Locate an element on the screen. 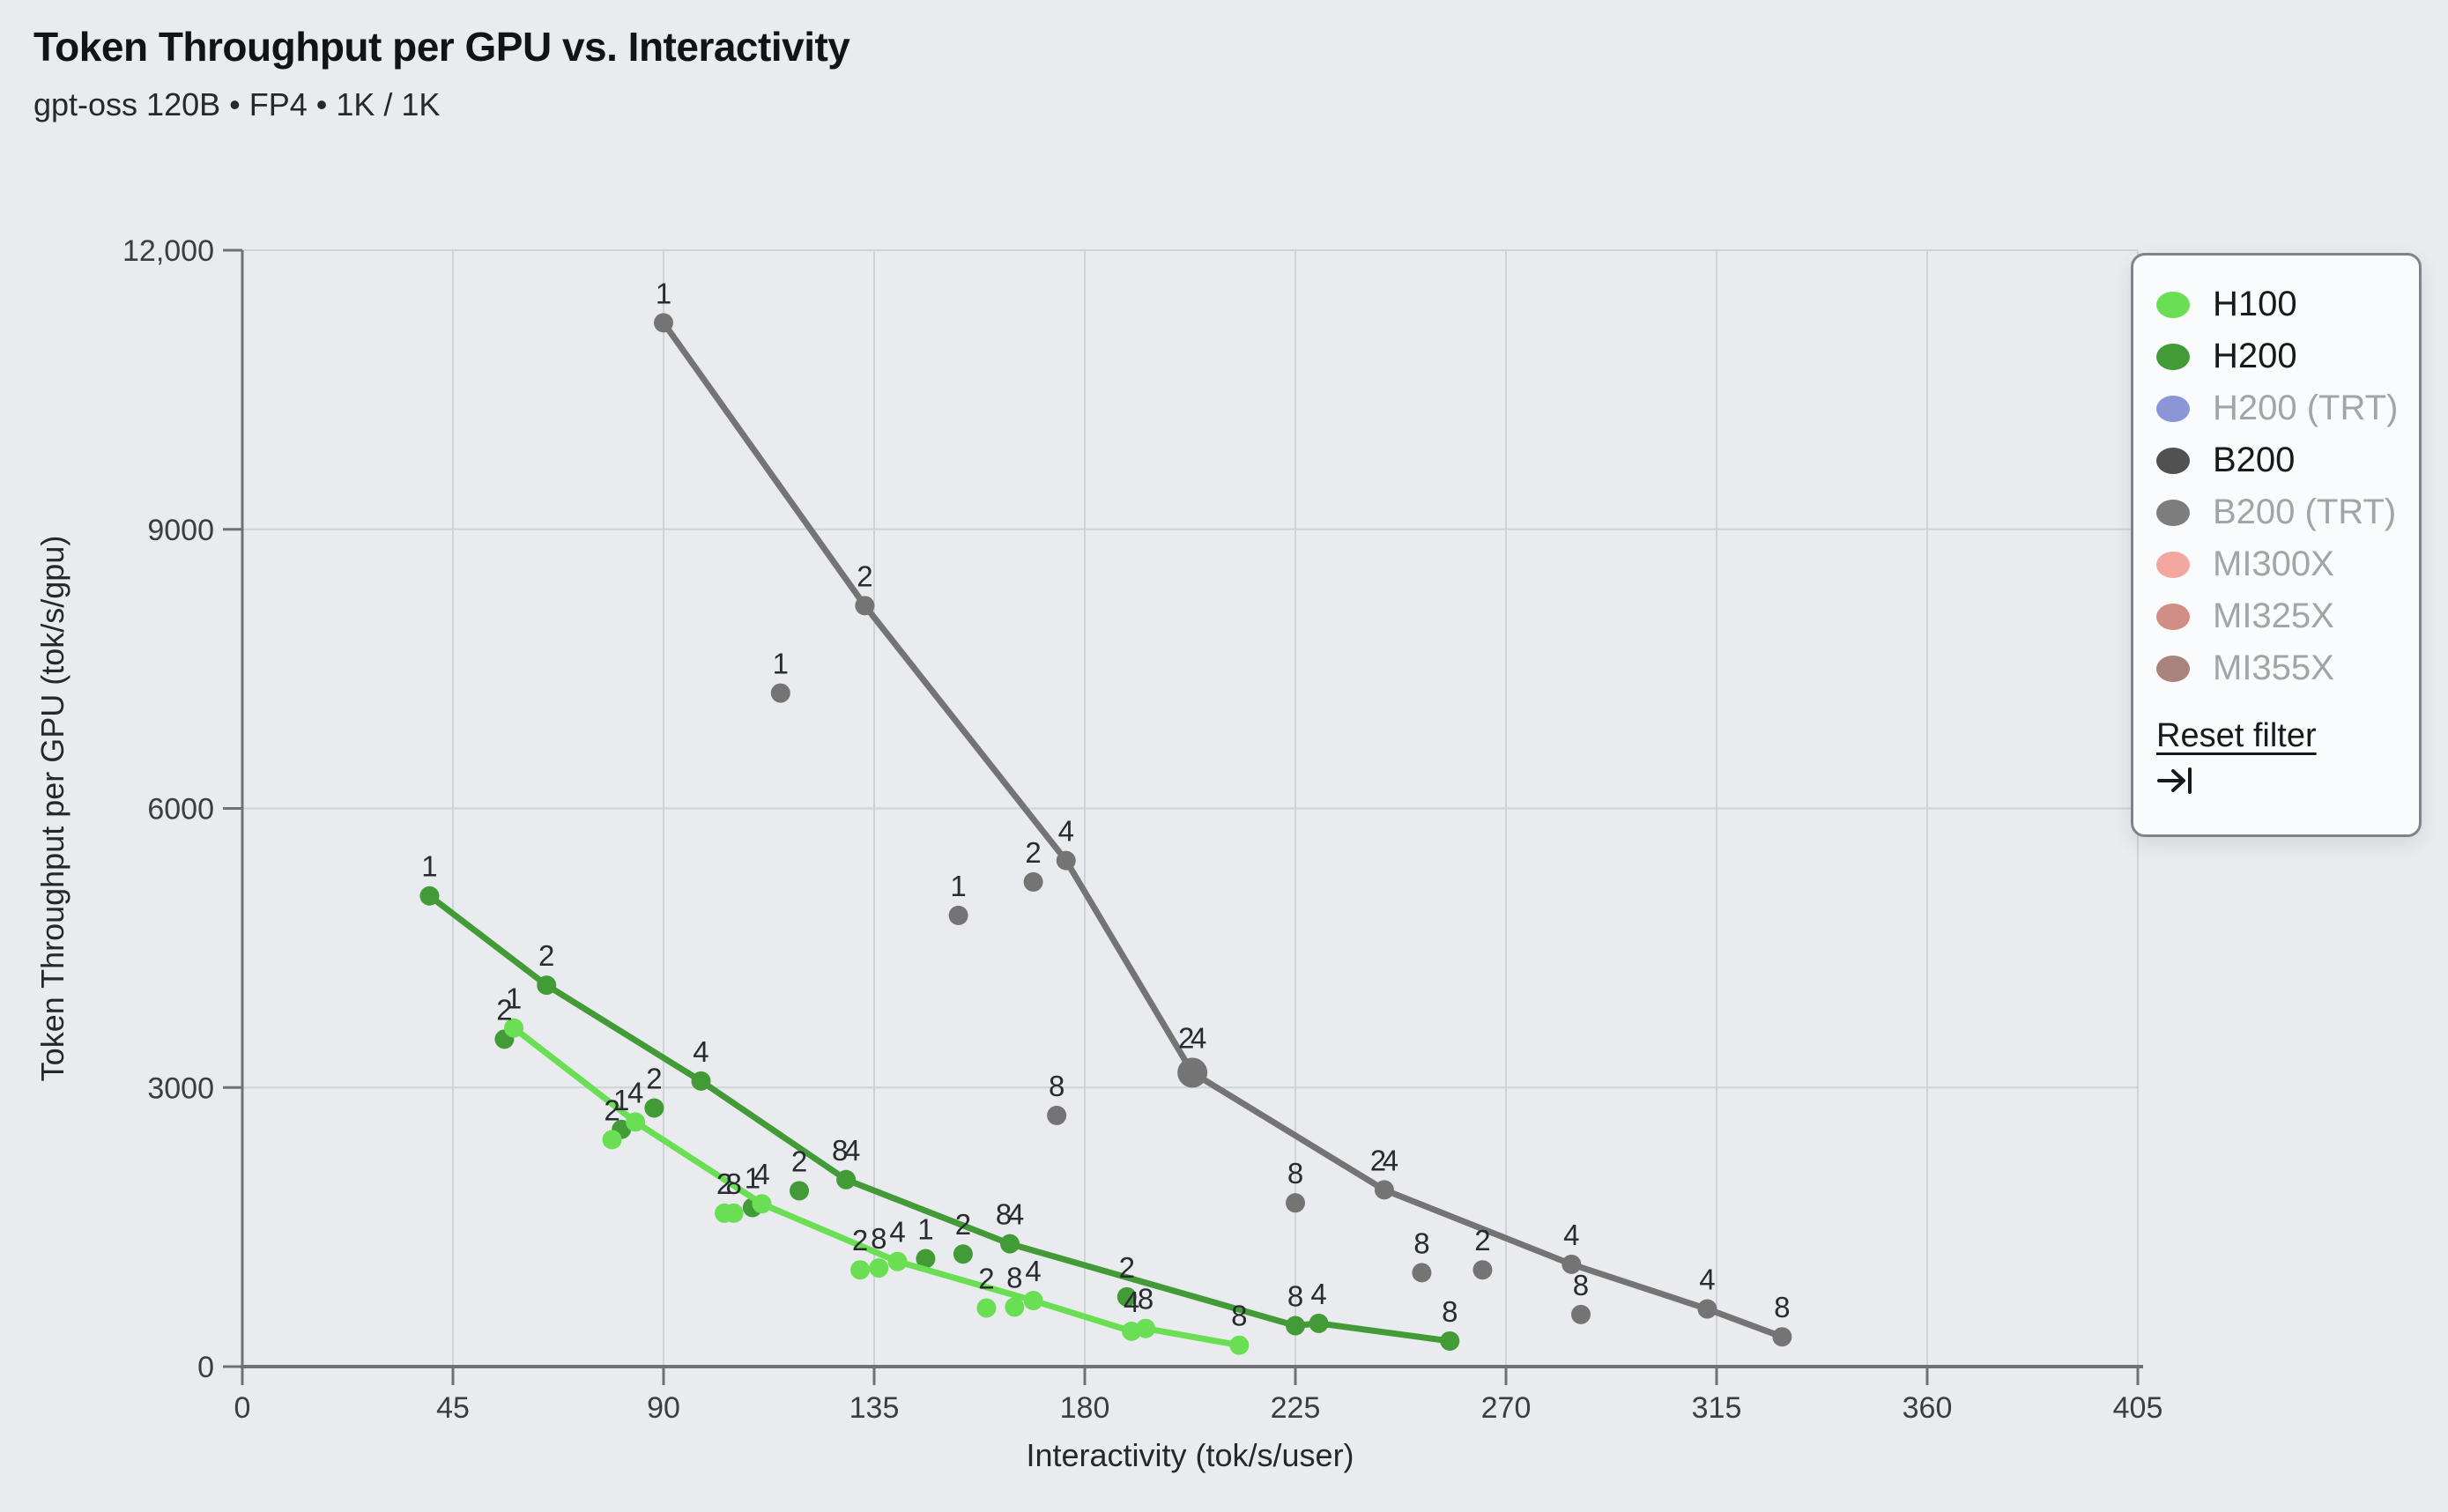 The image size is (2448, 1512). reset-filter-link: Reset filter is located at coordinates (2236, 735).